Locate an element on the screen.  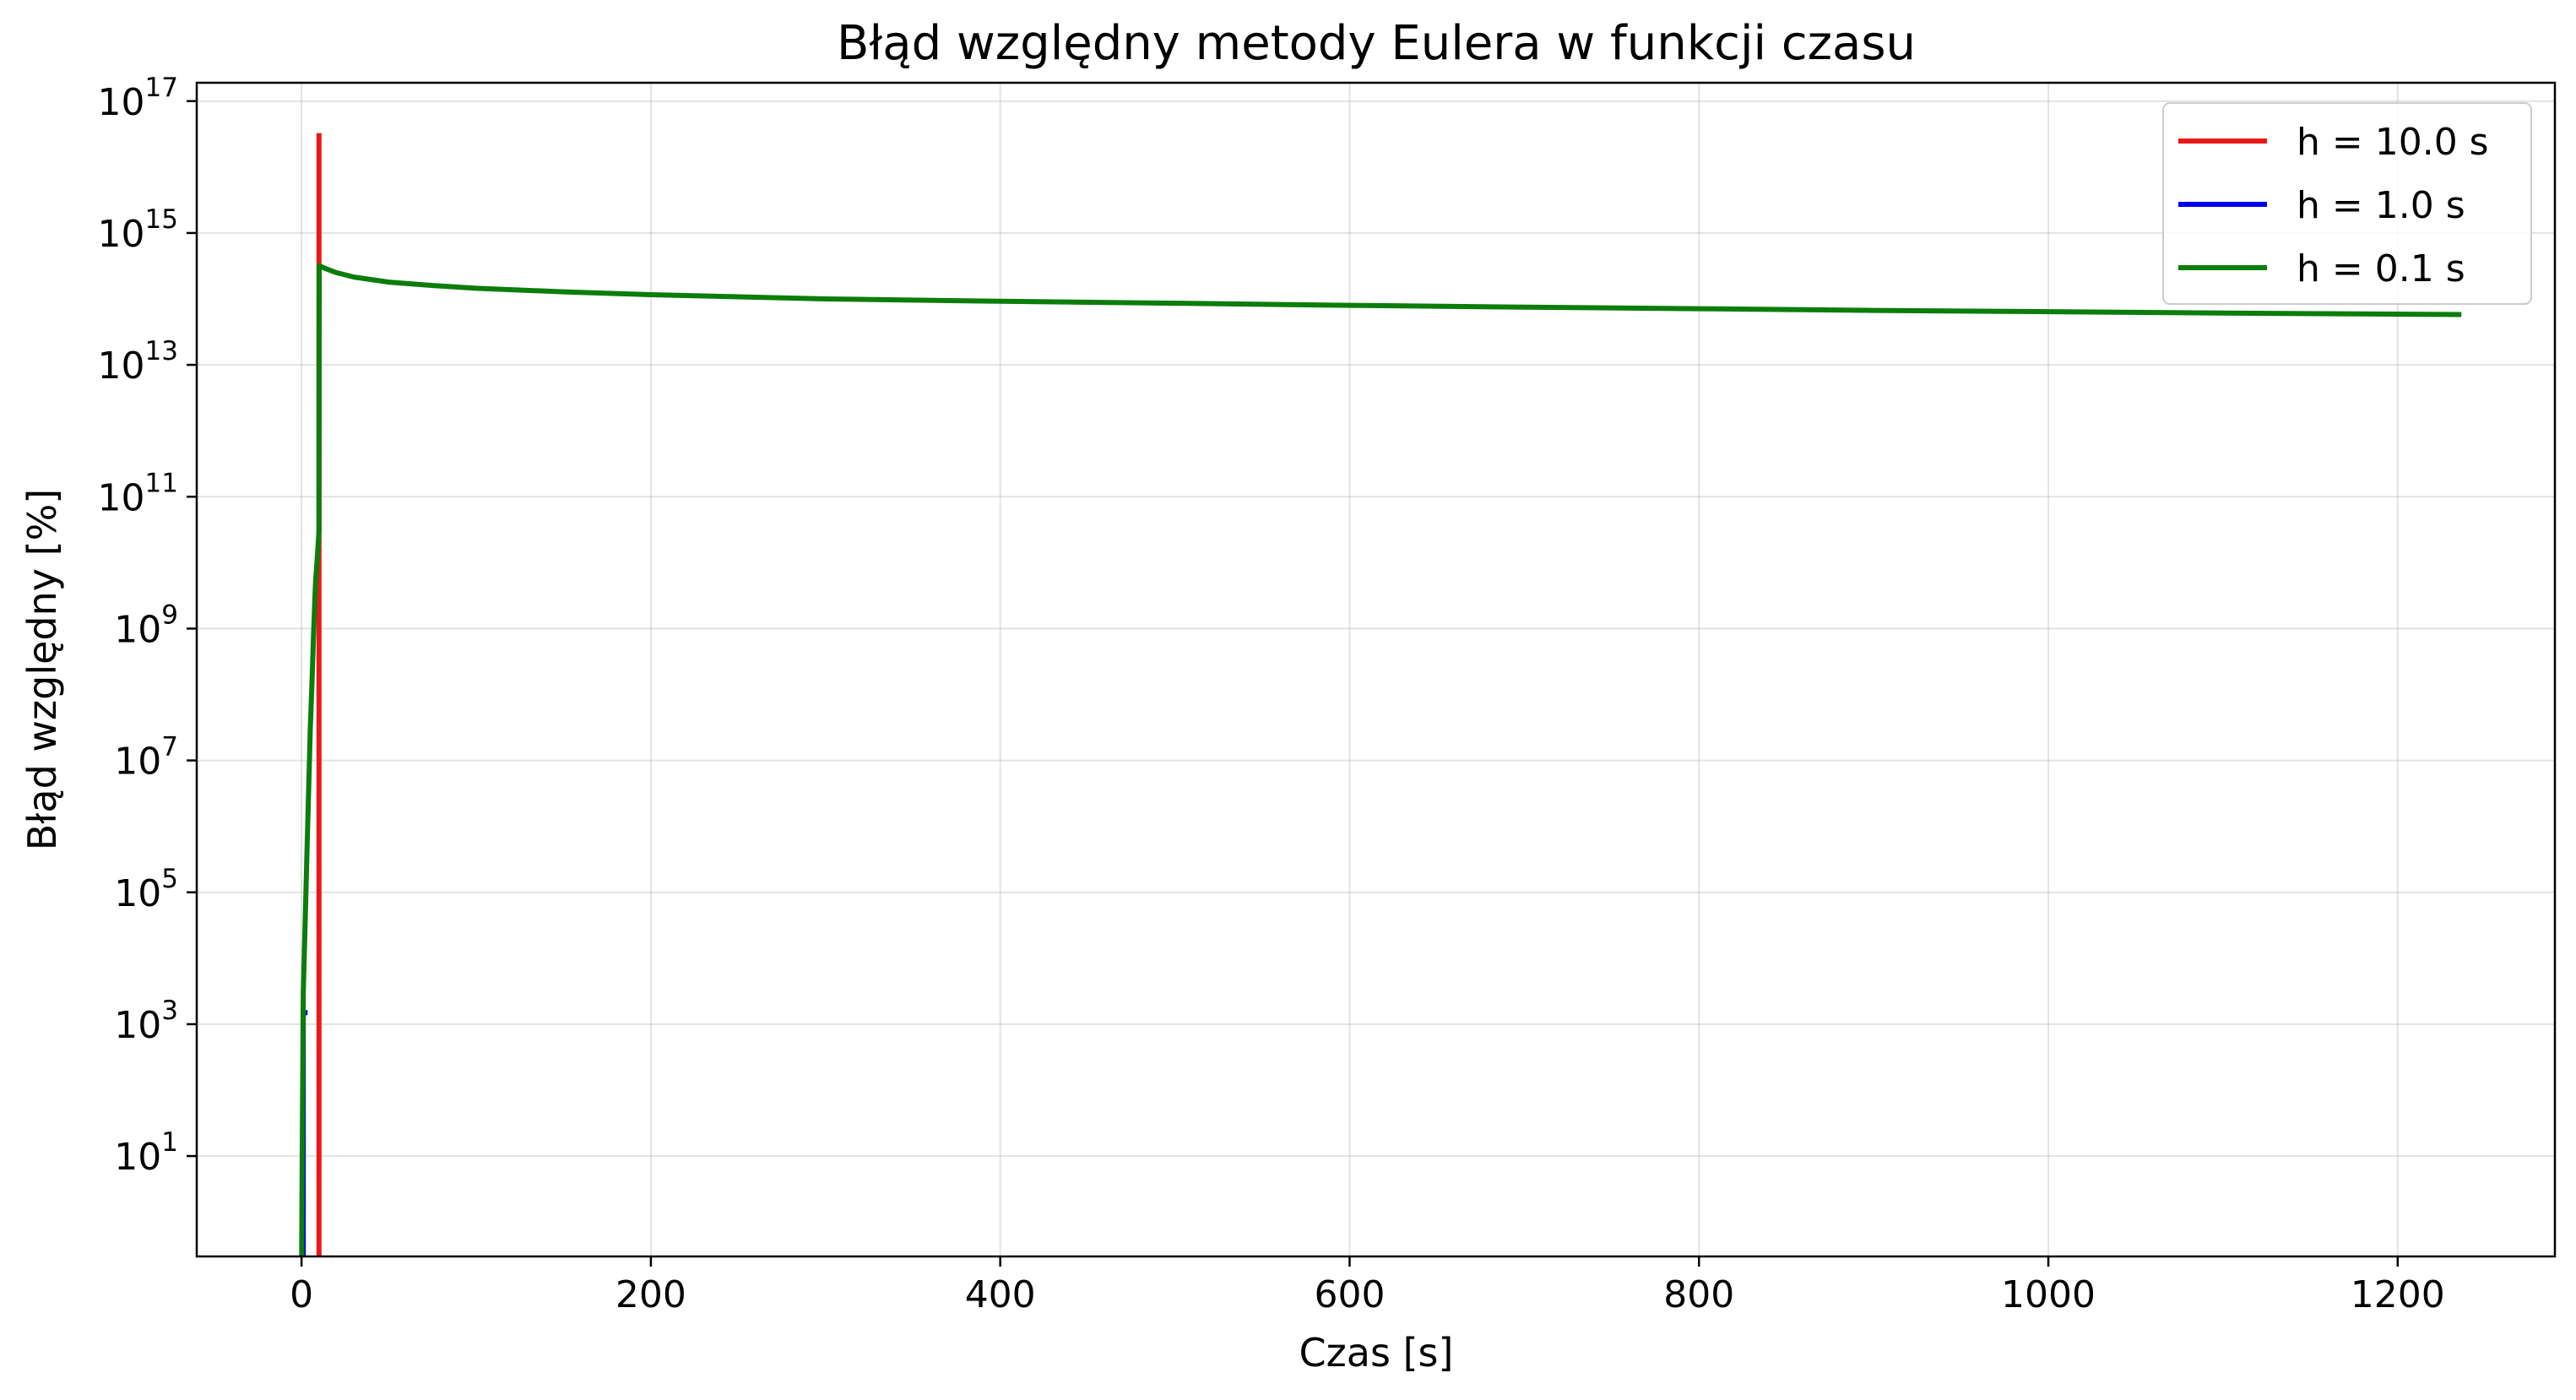
legend-label: h = 1.0 s is located at coordinates (2381, 206).